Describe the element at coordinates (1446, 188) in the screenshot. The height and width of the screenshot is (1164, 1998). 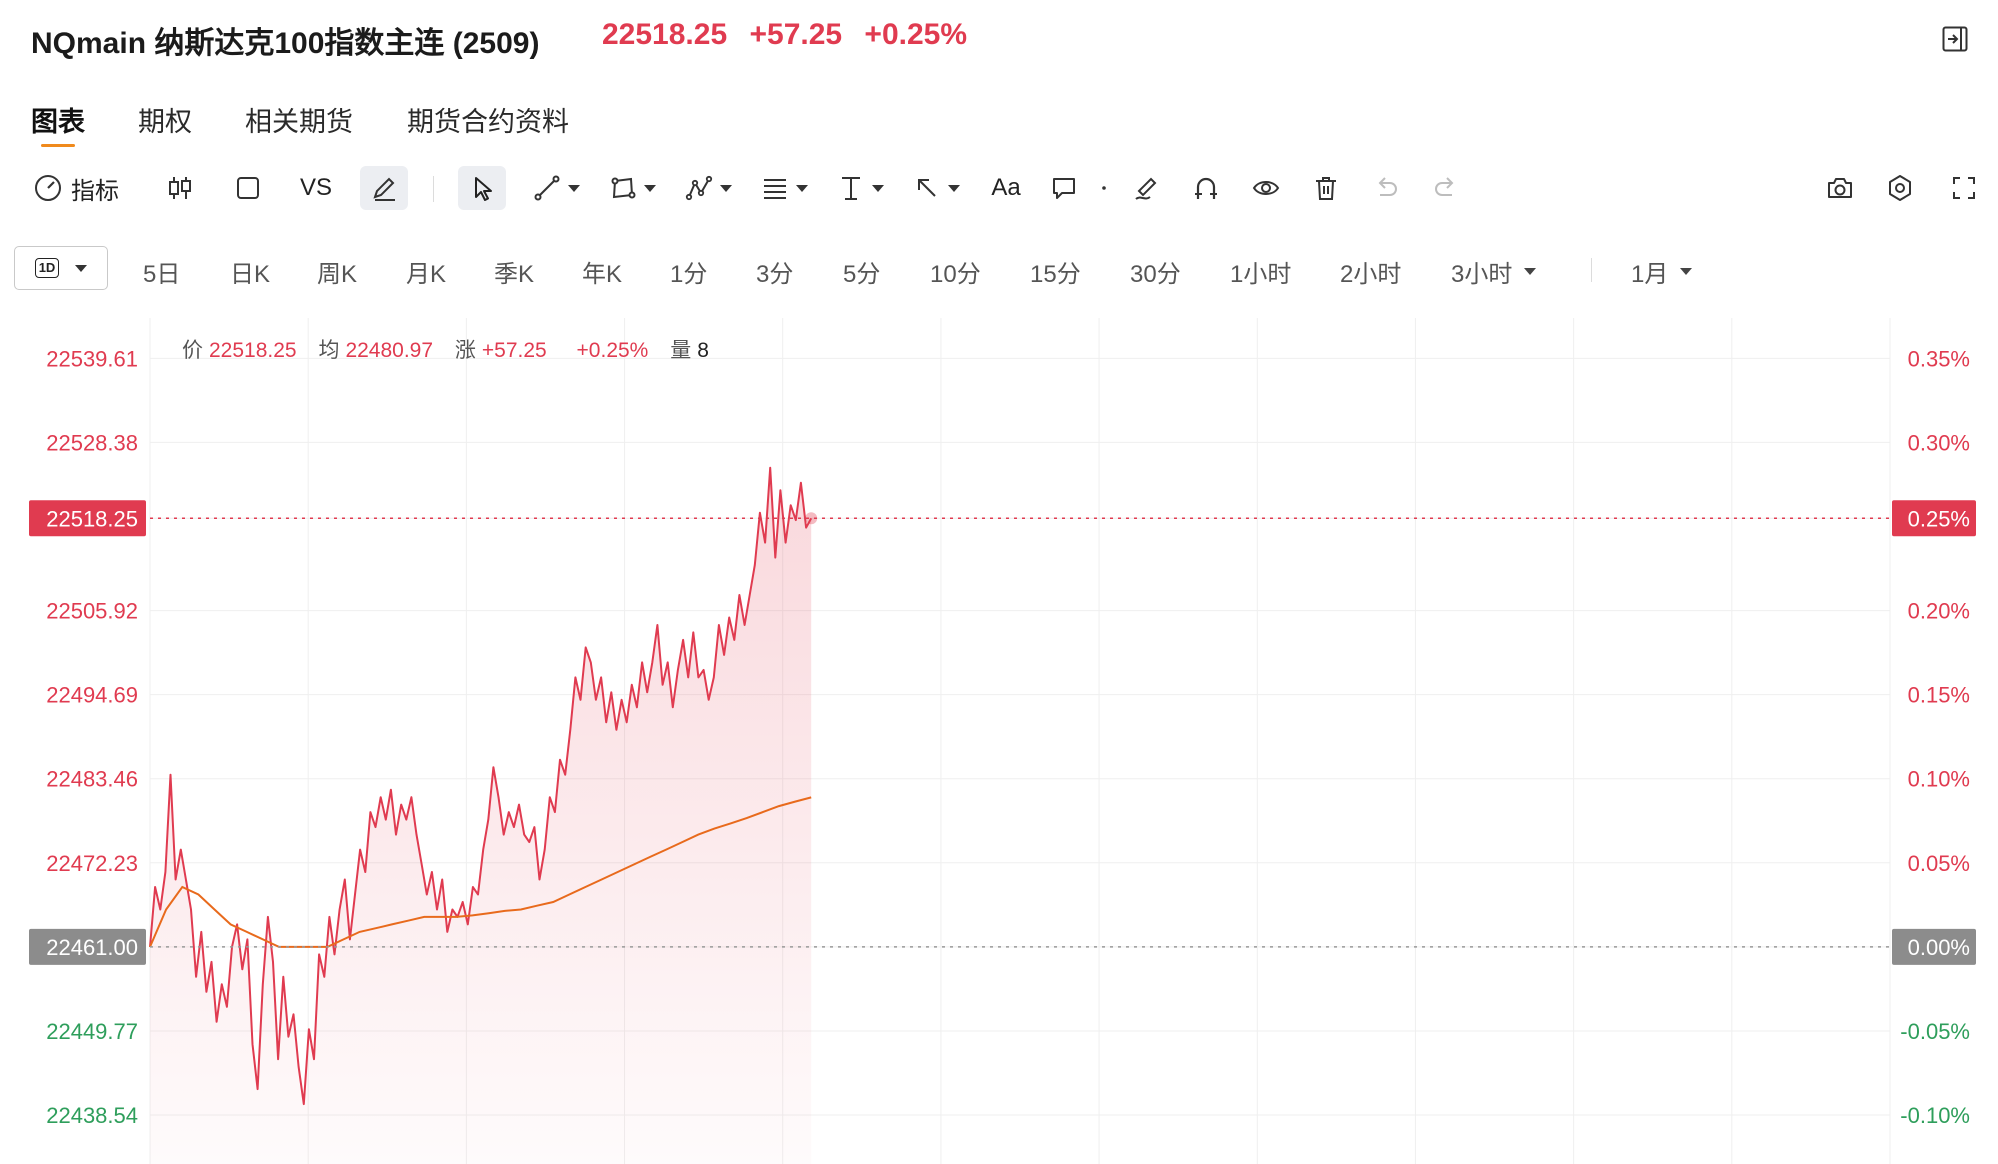
I see `redo-button` at that location.